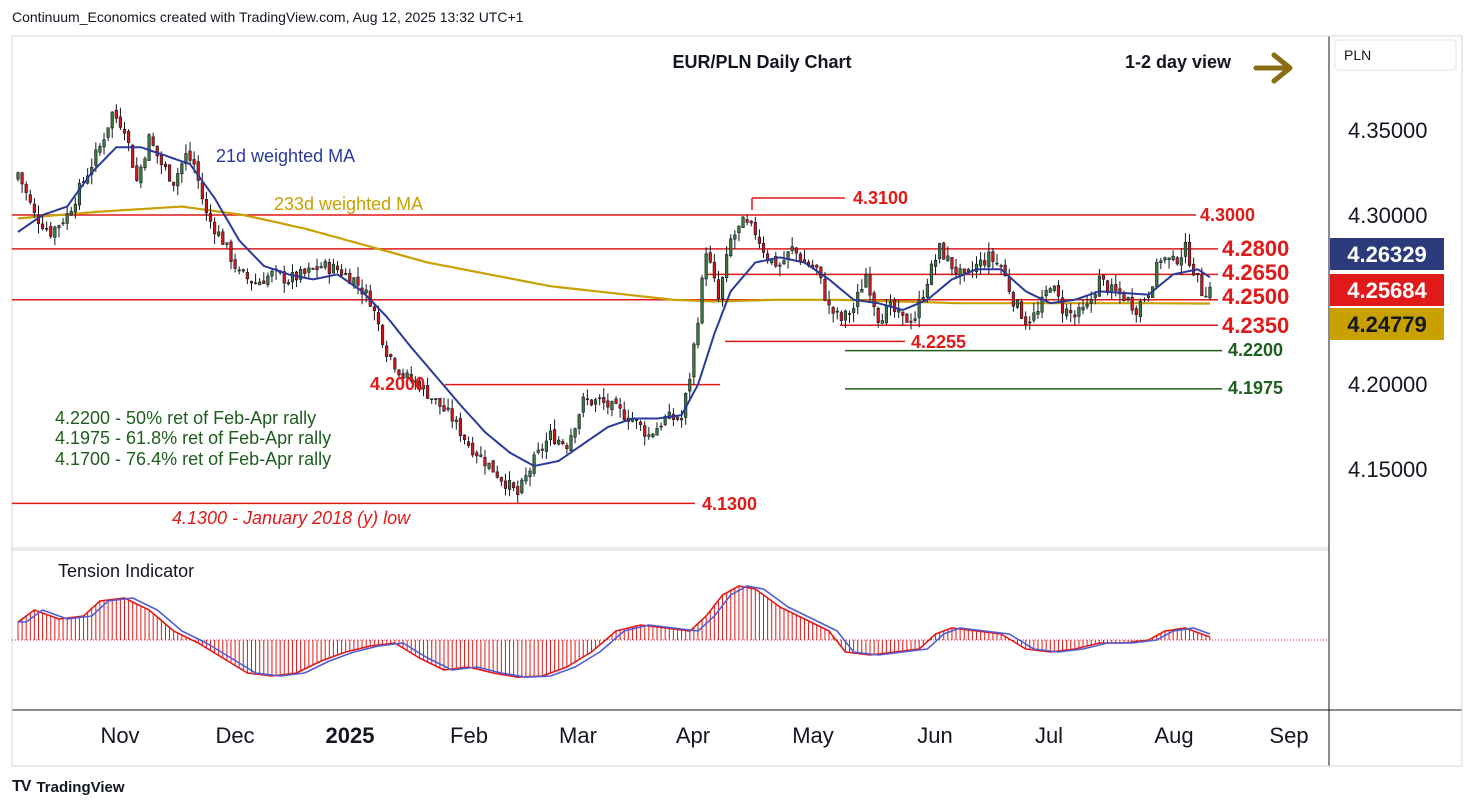 This screenshot has width=1474, height=809. Describe the element at coordinates (348, 204) in the screenshot. I see `ma233-label: 233d weighted MA` at that location.